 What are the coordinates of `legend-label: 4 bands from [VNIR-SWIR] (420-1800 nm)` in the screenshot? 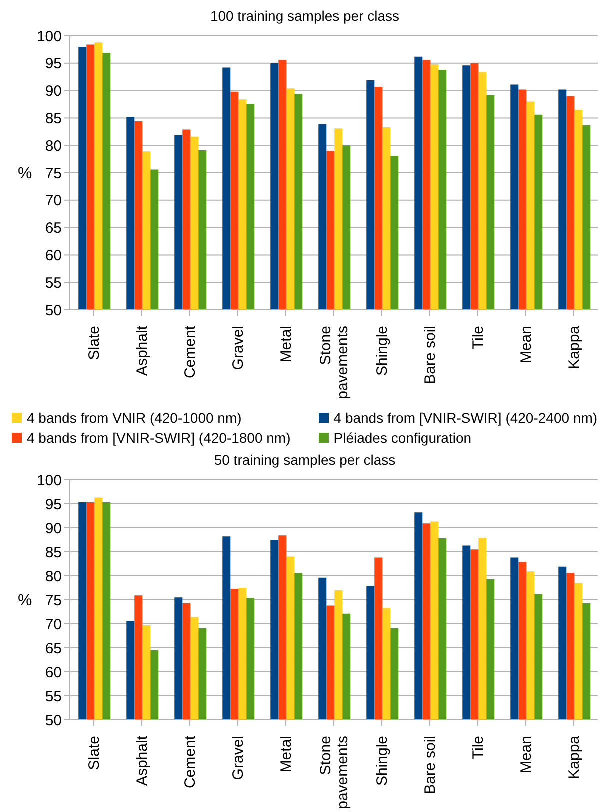 It's located at (159, 438).